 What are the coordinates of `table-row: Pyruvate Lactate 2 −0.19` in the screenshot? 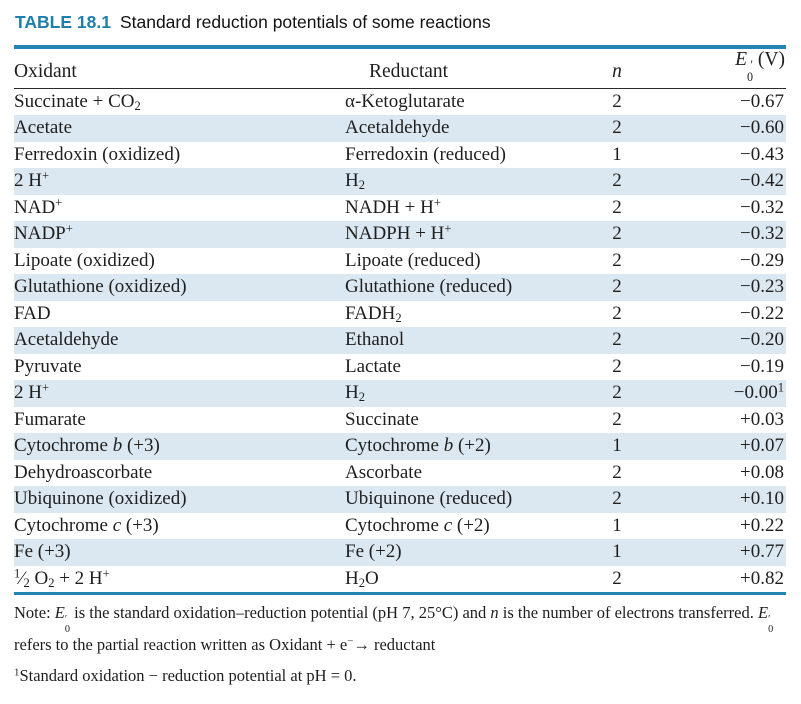 It's located at (400, 367).